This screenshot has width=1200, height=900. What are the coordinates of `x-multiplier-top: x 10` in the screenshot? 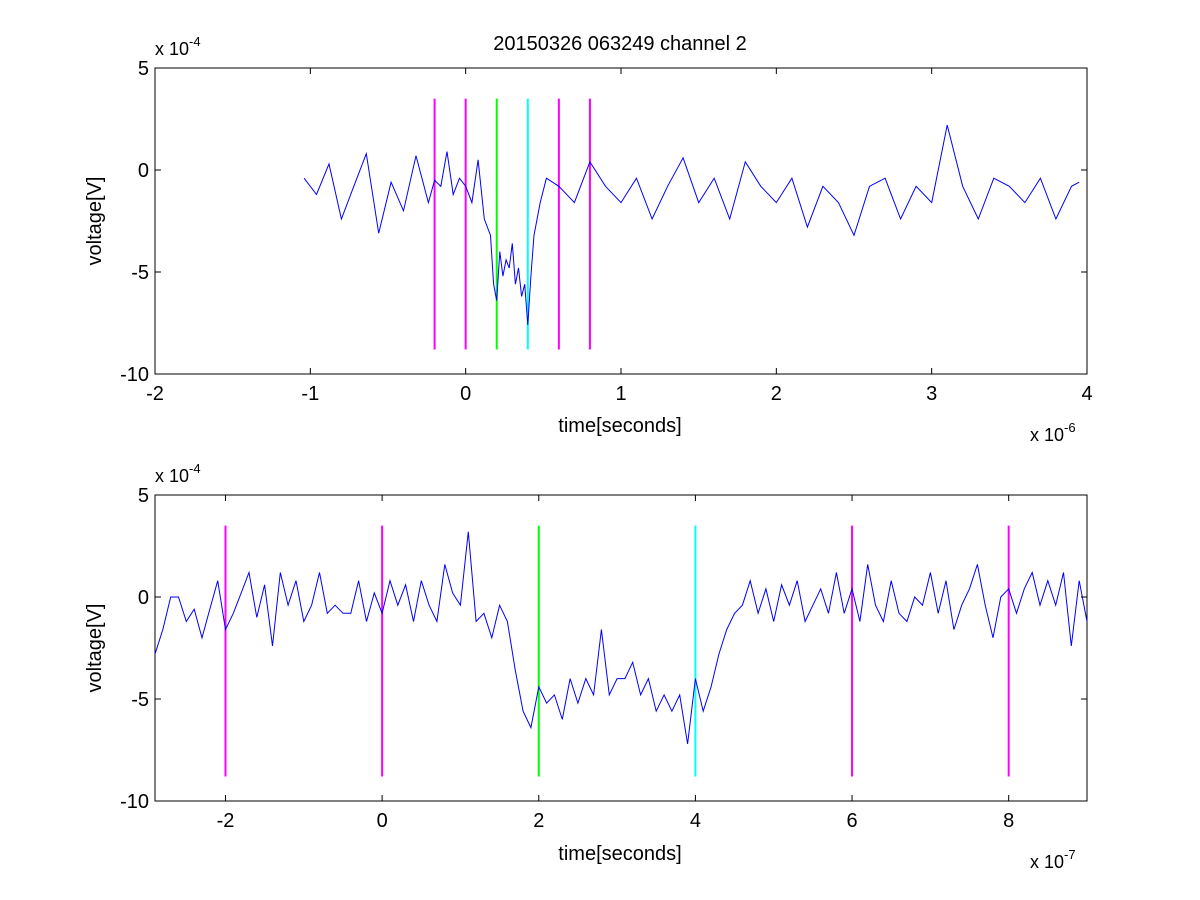 It's located at (1047, 435).